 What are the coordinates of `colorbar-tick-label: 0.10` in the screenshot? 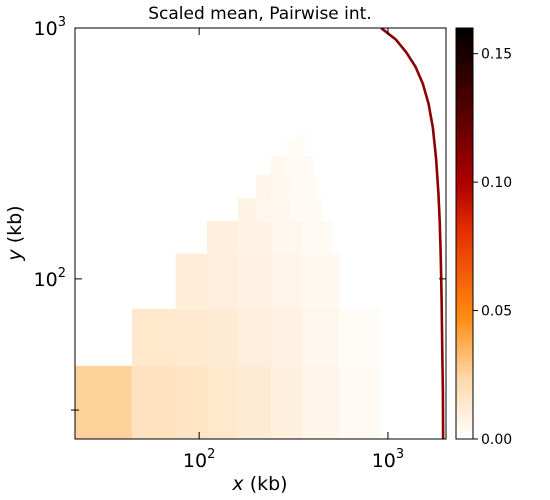 It's located at (496, 183).